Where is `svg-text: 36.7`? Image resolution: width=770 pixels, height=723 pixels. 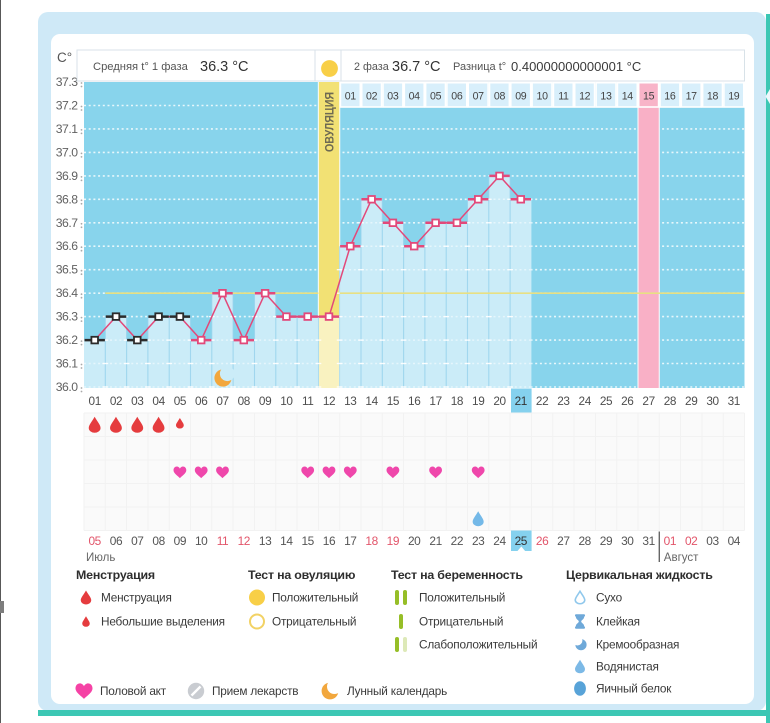 svg-text: 36.7 is located at coordinates (67, 223).